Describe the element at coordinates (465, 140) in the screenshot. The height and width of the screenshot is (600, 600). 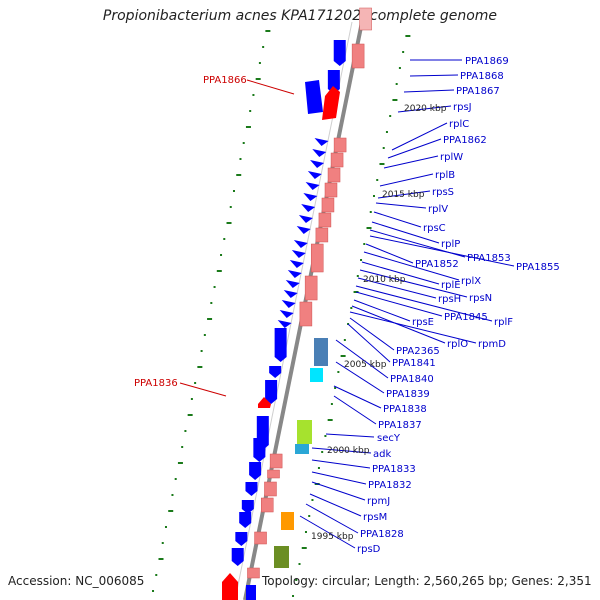
I see `gene-label: PPA1862` at that location.